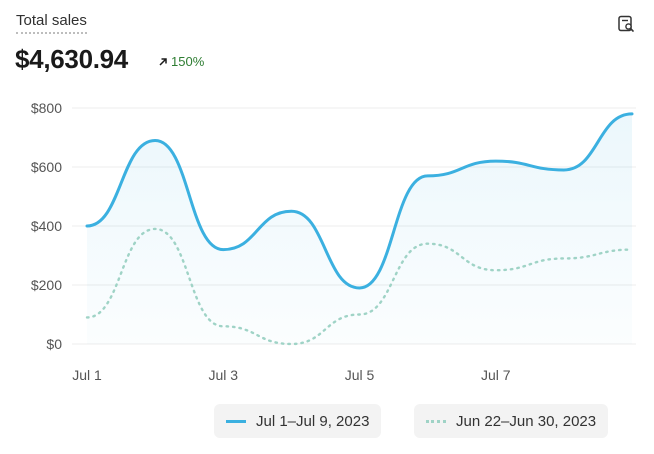 This screenshot has height=454, width=654. Describe the element at coordinates (51, 23) in the screenshot. I see `card-title: Total sales` at that location.